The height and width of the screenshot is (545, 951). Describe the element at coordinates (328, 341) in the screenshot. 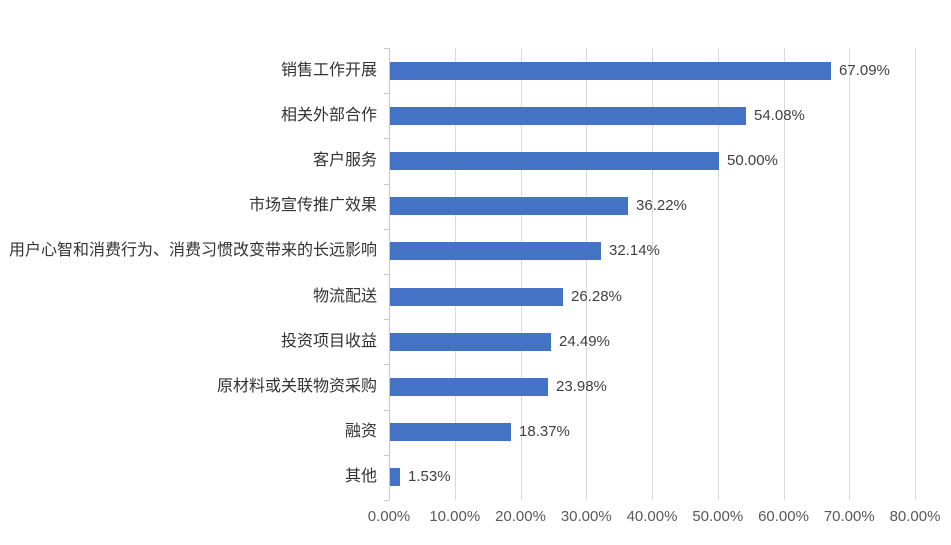

I see `category-label: 投资项目收益` at that location.